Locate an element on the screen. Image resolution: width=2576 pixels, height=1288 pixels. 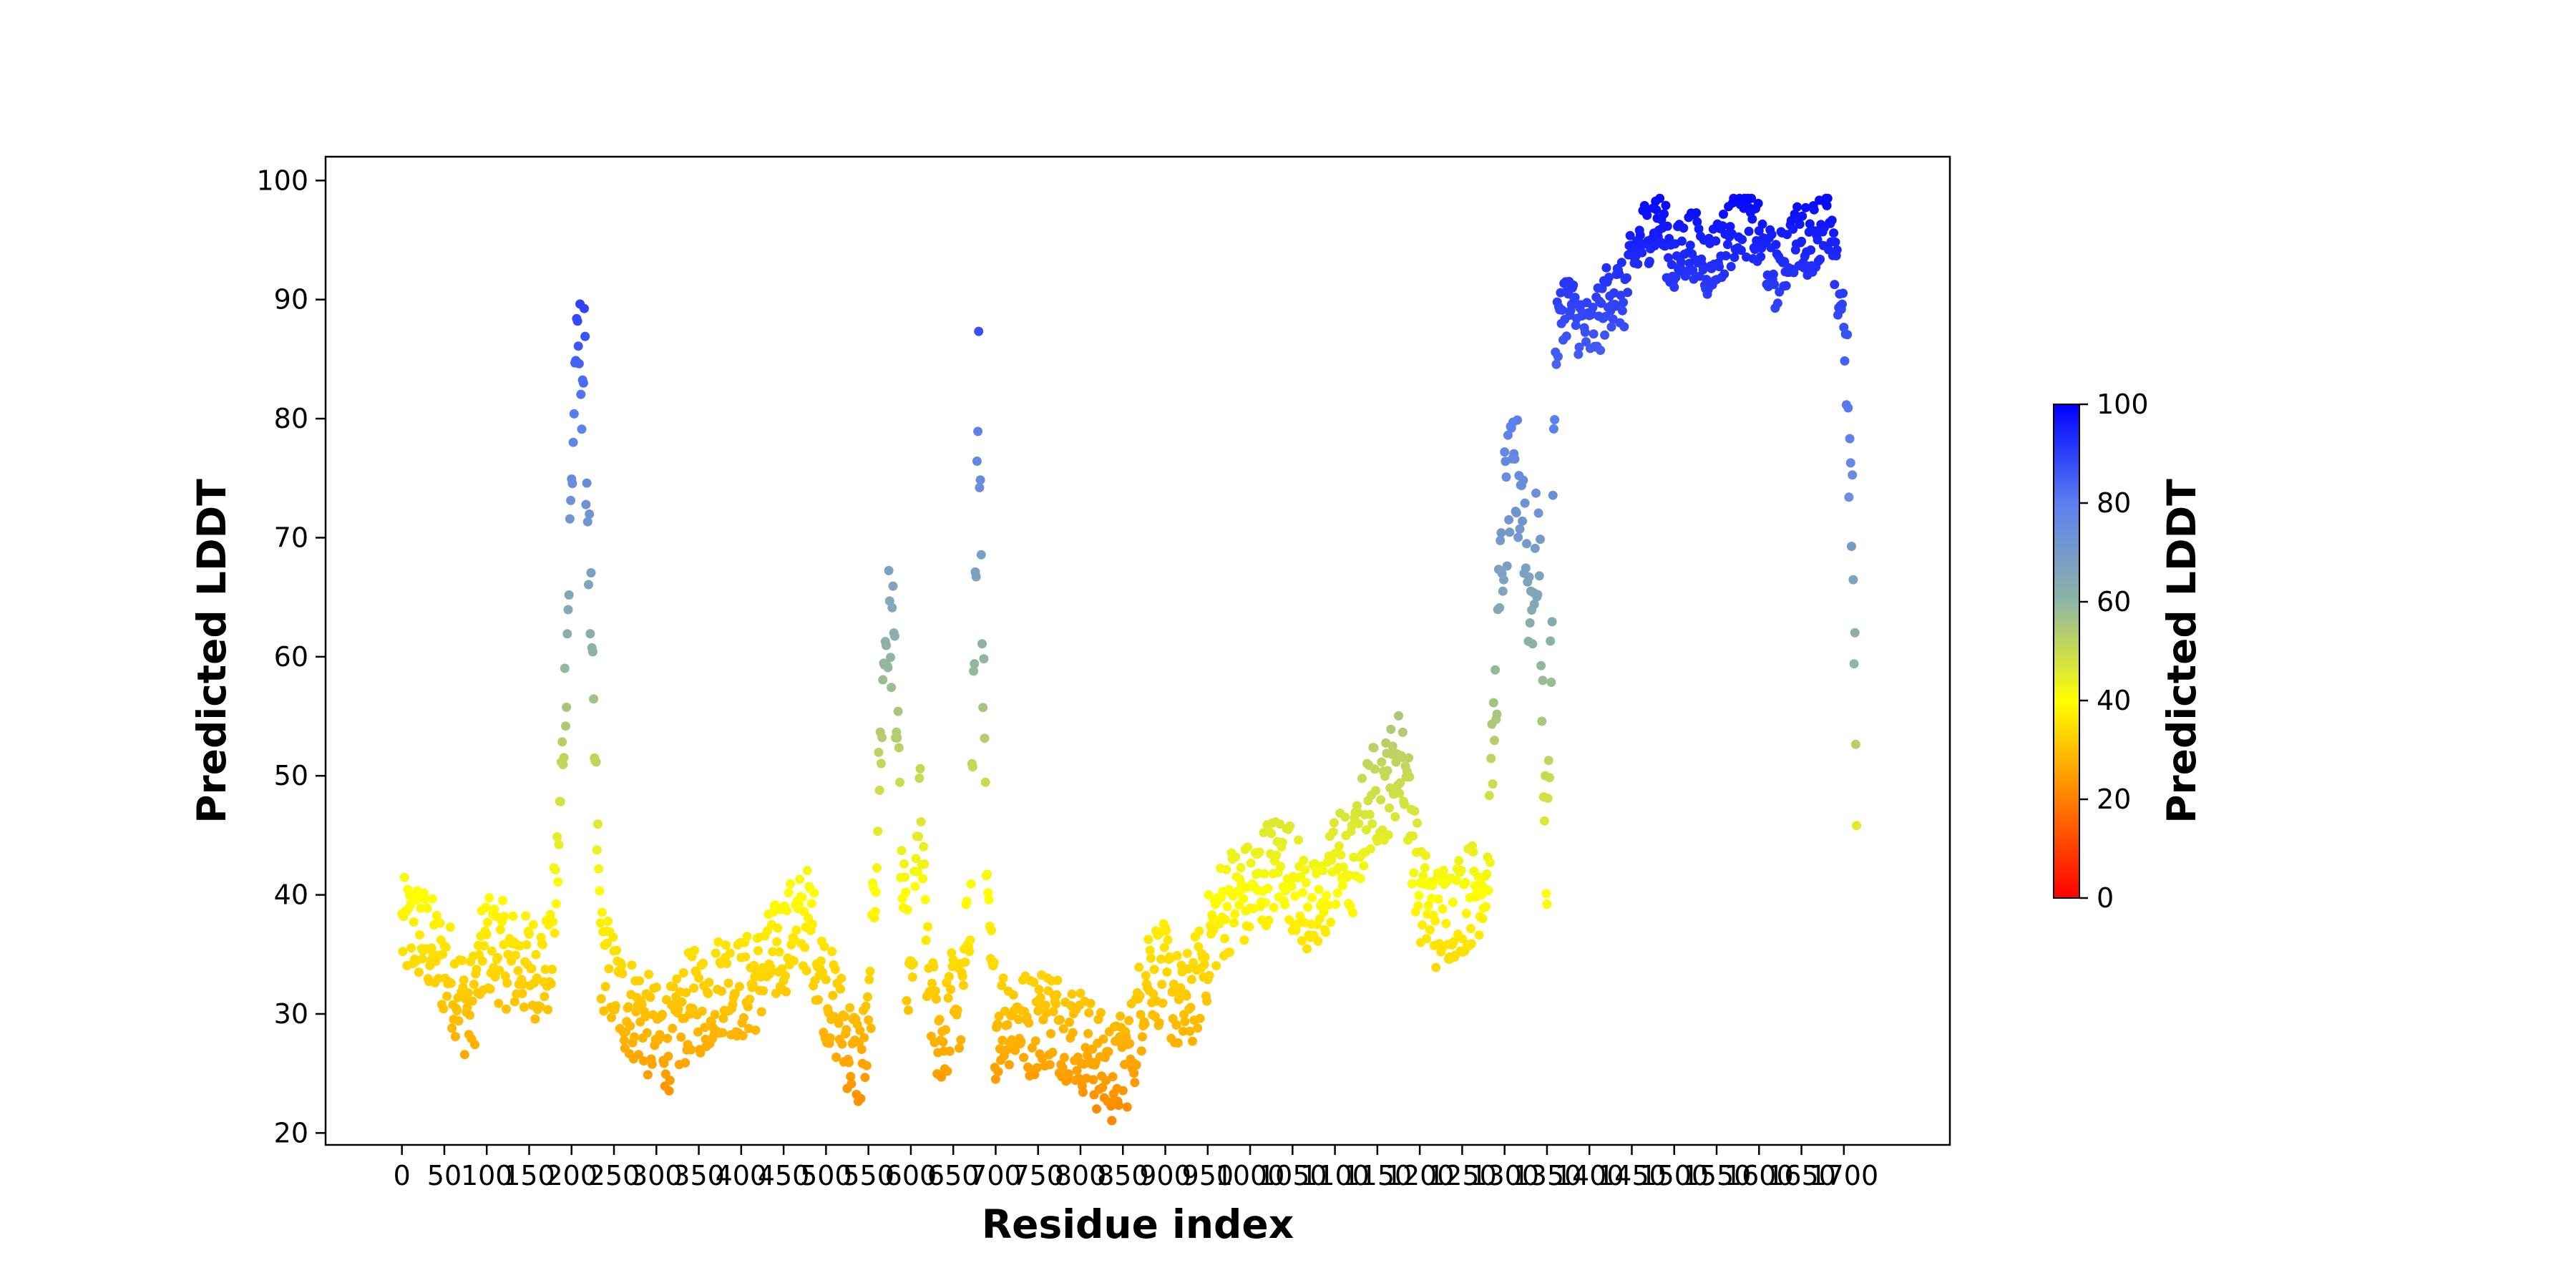
x-tick-label: 350 is located at coordinates (699, 1175).